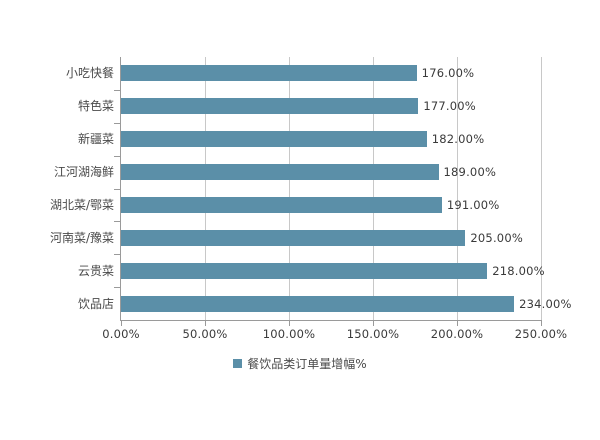 This screenshot has width=600, height=440. I want to click on bar-value-label: 191.00%, so click(473, 205).